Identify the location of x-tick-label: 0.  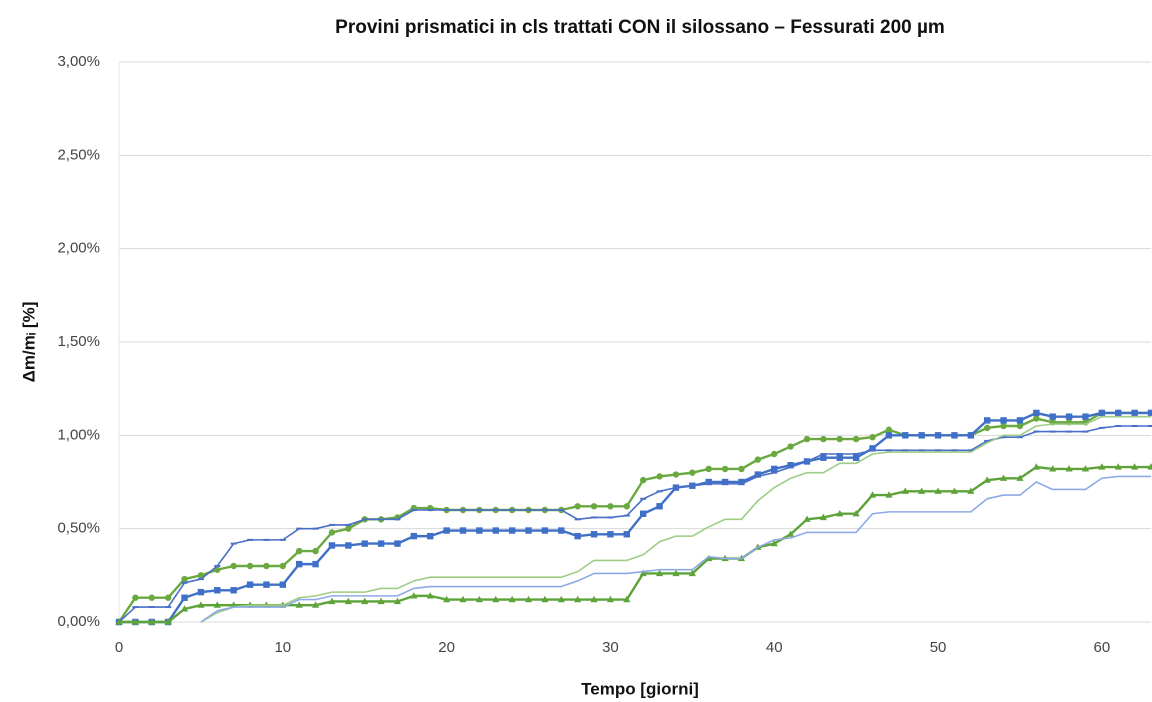
(119, 647).